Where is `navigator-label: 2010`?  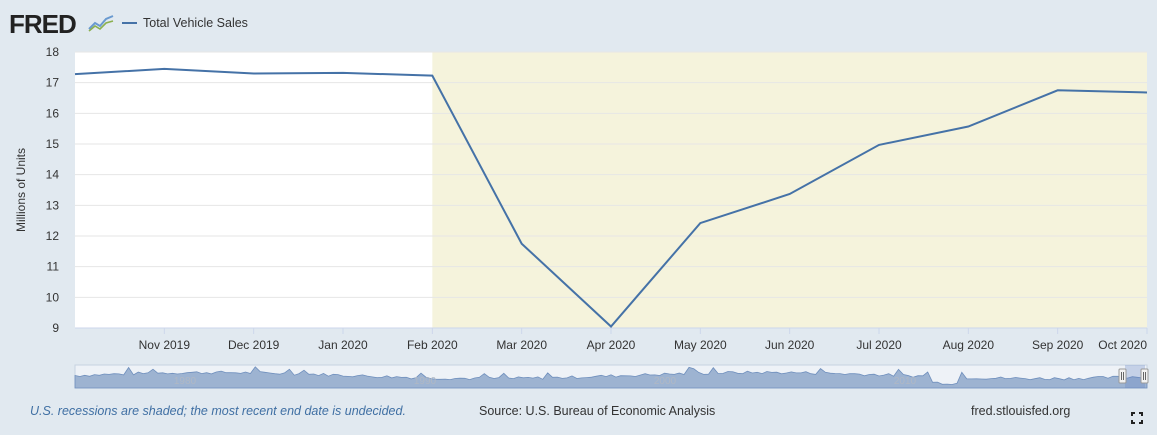 navigator-label: 2010 is located at coordinates (905, 381).